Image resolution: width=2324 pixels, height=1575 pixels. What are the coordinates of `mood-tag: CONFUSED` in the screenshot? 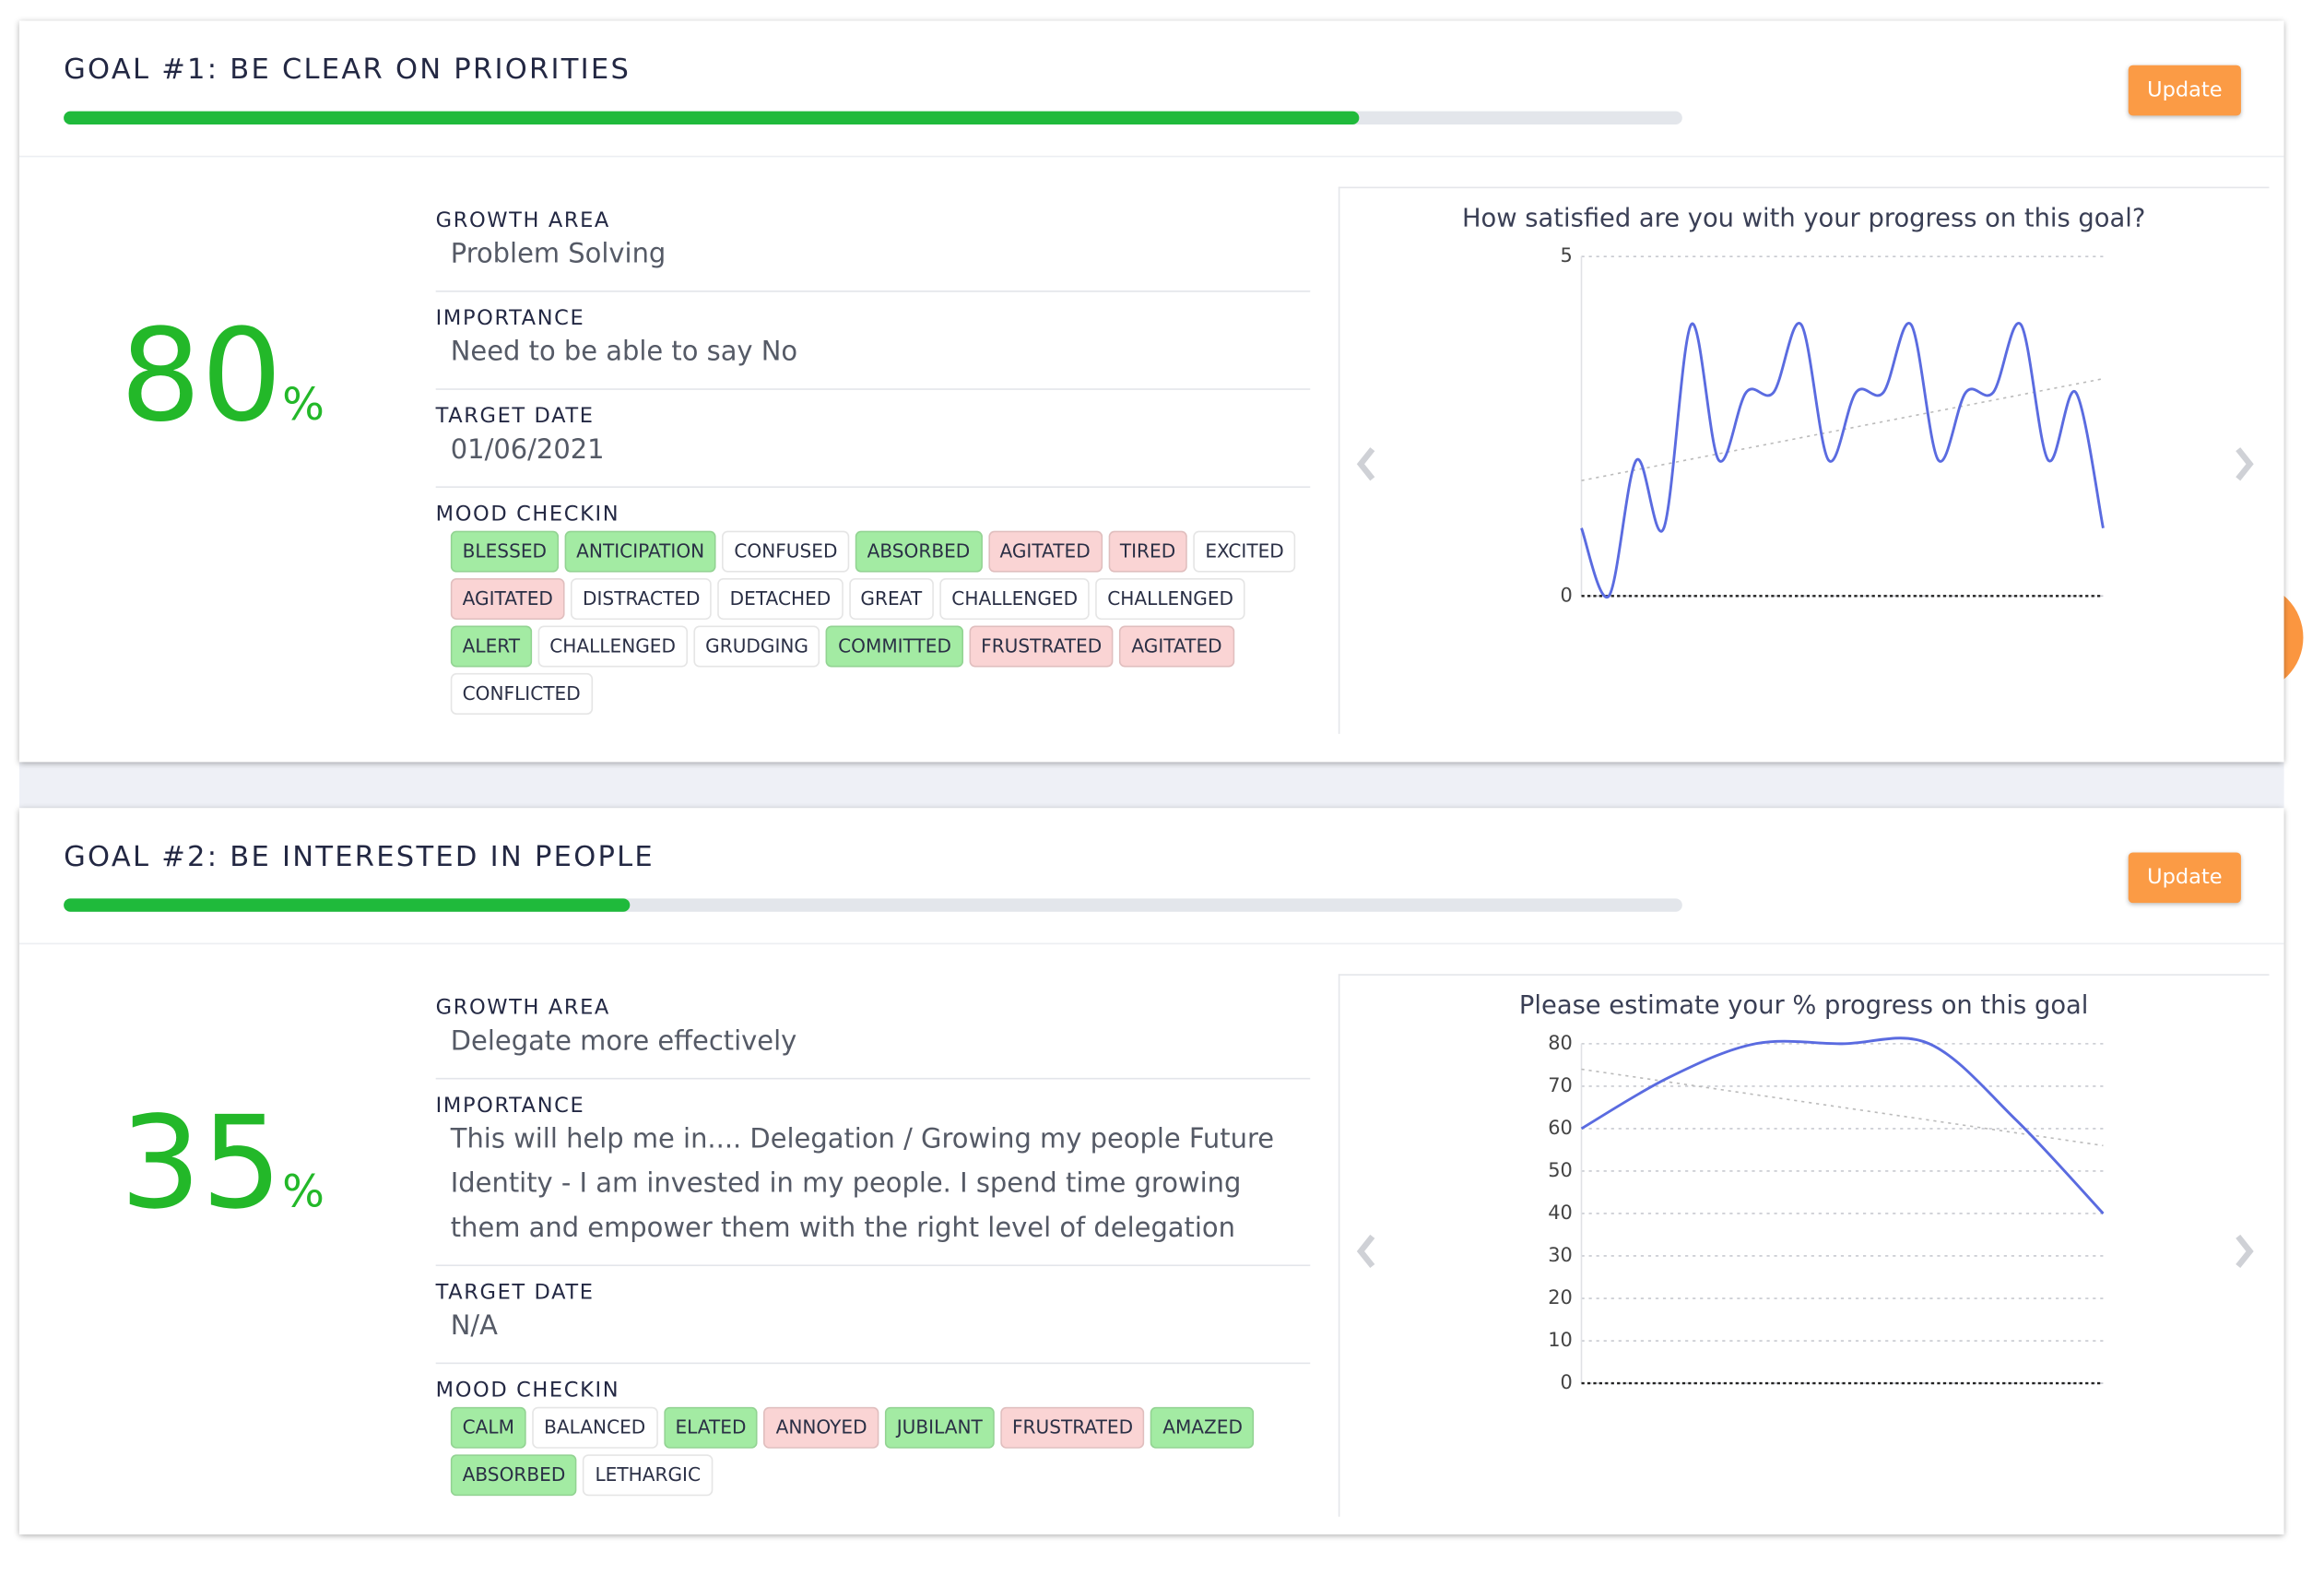 It's located at (786, 551).